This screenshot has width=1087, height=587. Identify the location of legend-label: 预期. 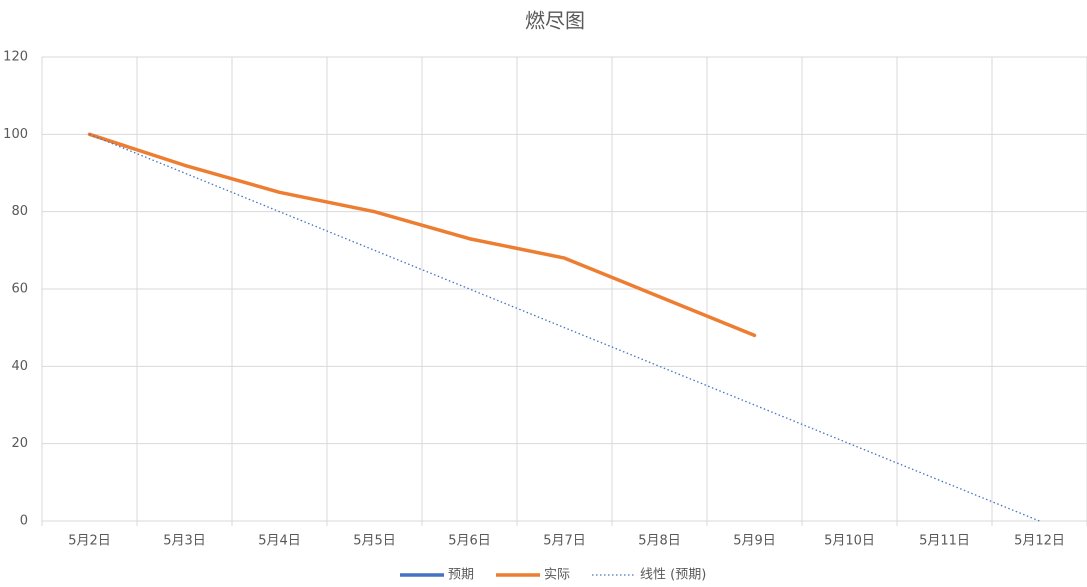
(461, 575).